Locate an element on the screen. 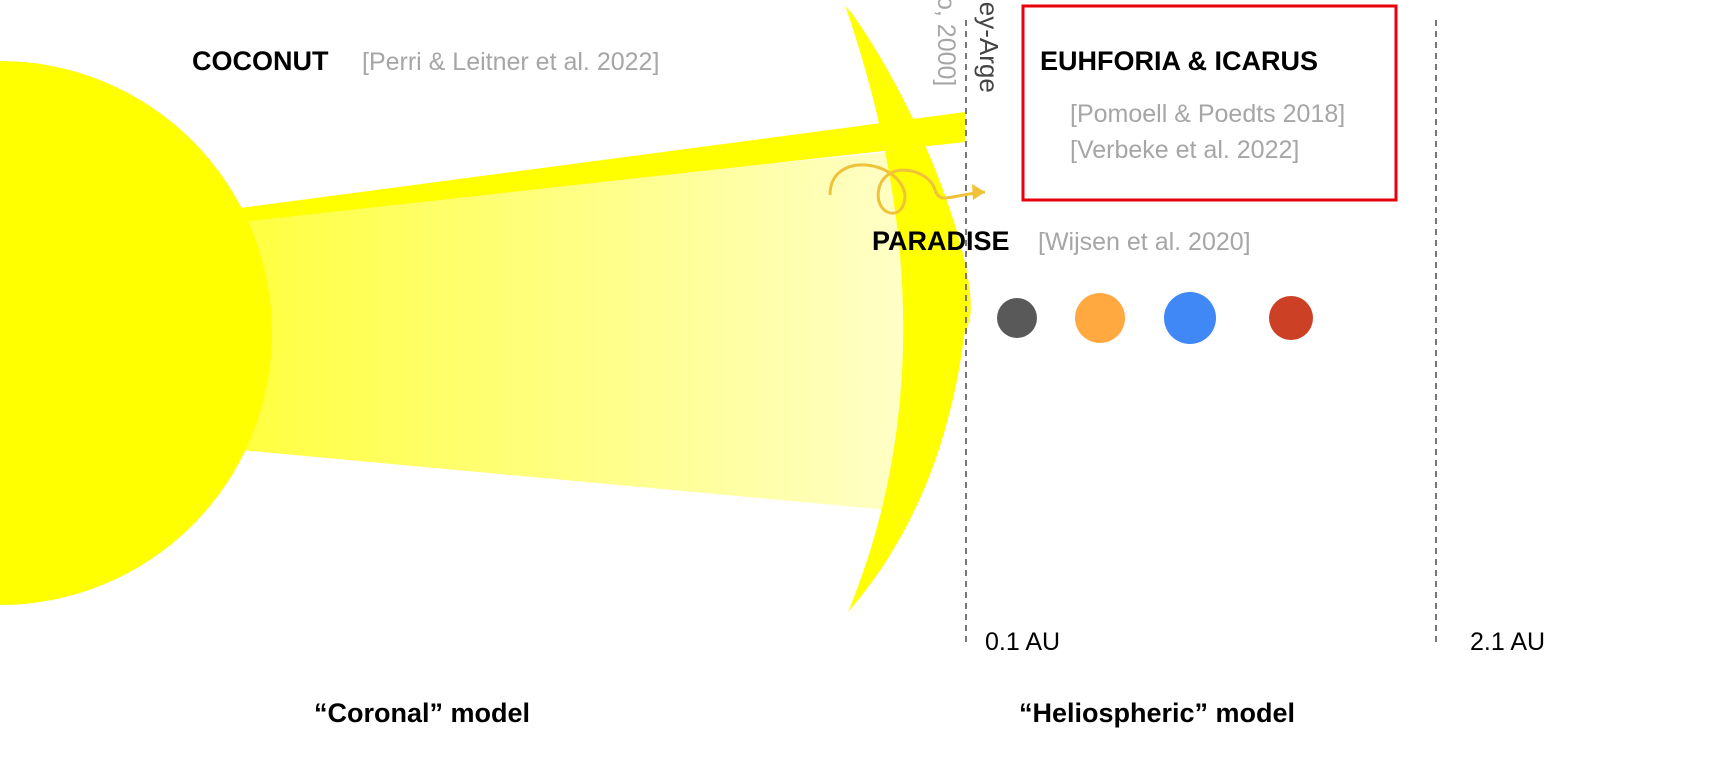 This screenshot has width=1723, height=771. wsa: ley-Arge is located at coordinates (989, 46).